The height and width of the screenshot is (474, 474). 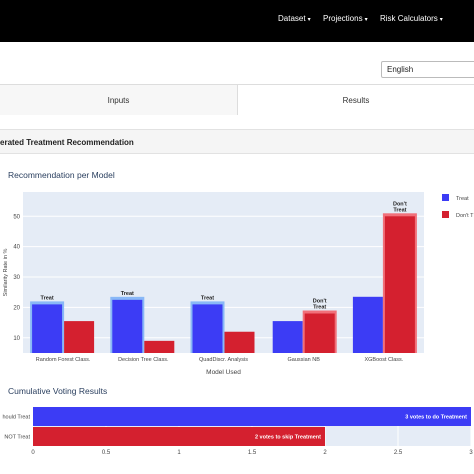 I want to click on x-tick-label: 2.5, so click(x=398, y=453).